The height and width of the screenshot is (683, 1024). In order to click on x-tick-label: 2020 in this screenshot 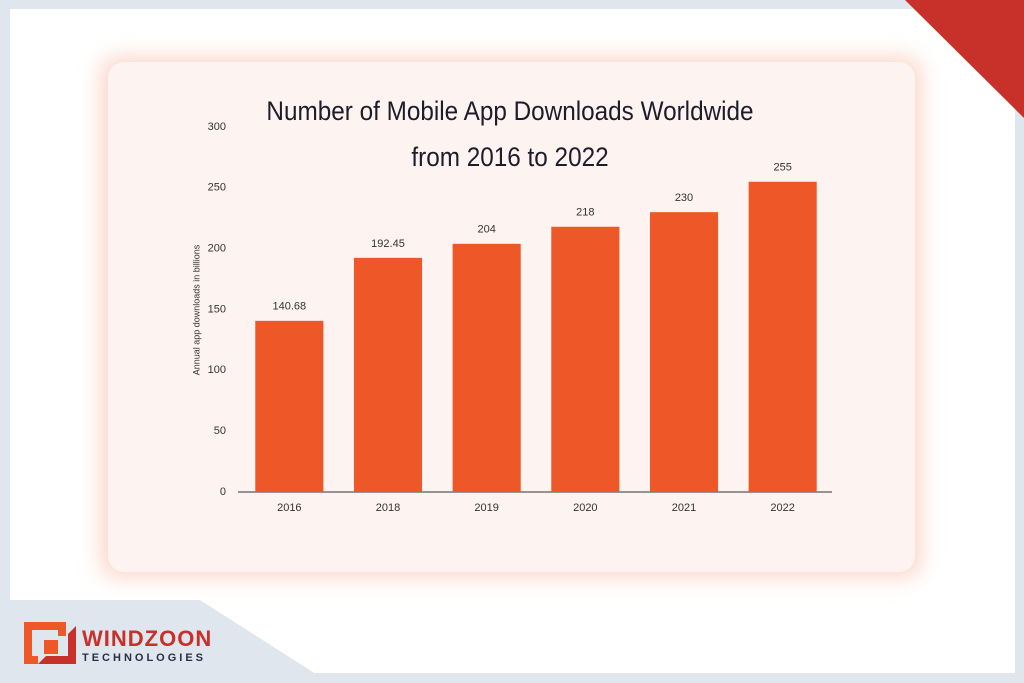, I will do `click(585, 508)`.